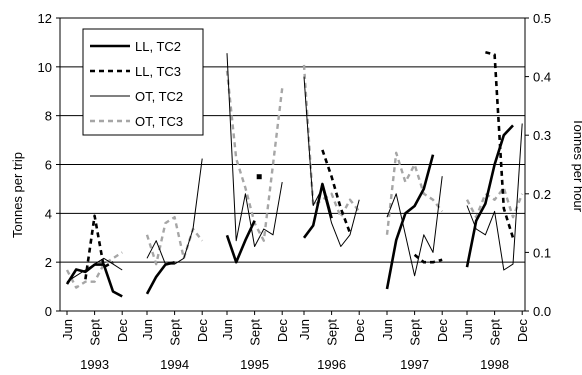 The height and width of the screenshot is (375, 582). What do you see at coordinates (48, 213) in the screenshot?
I see `y-tick-label: 4` at bounding box center [48, 213].